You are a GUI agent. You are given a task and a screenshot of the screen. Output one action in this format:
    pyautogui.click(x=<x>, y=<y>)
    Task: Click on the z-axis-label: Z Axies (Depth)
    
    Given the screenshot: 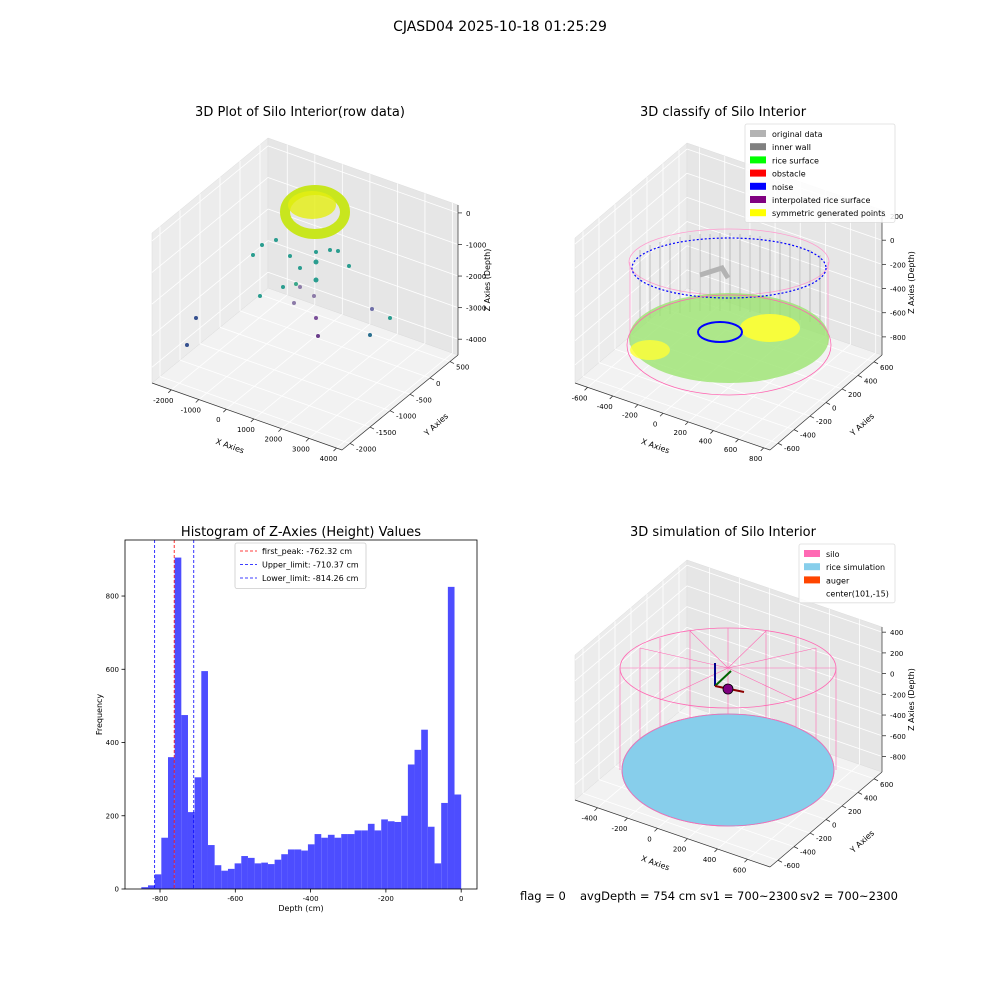 What is the action you would take?
    pyautogui.click(x=911, y=282)
    